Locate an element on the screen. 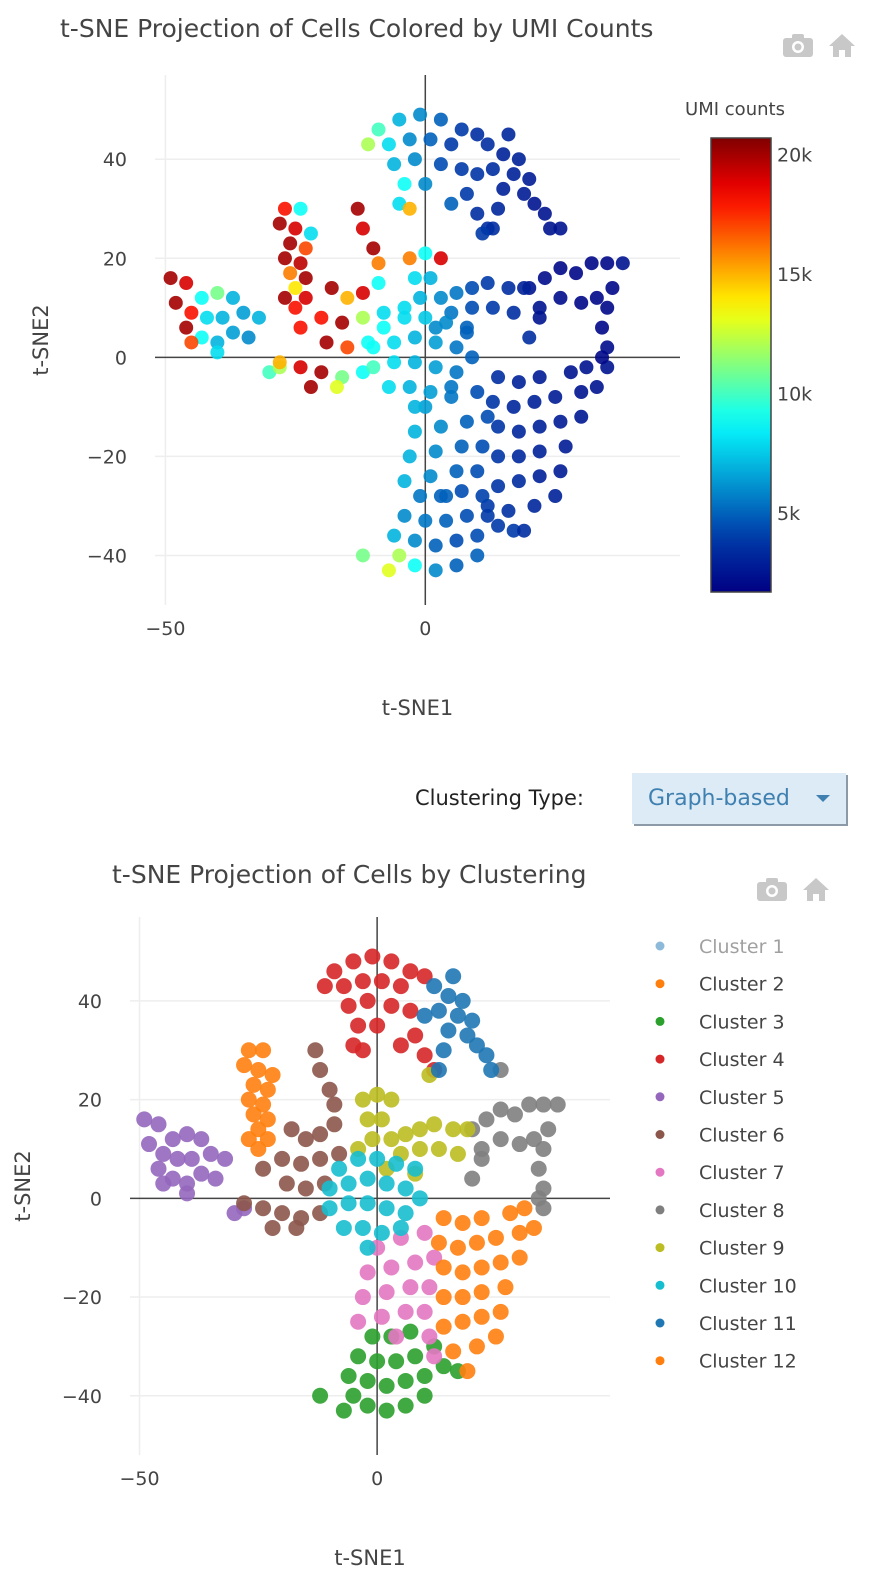 This screenshot has width=872, height=1585. legend-item: Cluster 7 is located at coordinates (720, 1173).